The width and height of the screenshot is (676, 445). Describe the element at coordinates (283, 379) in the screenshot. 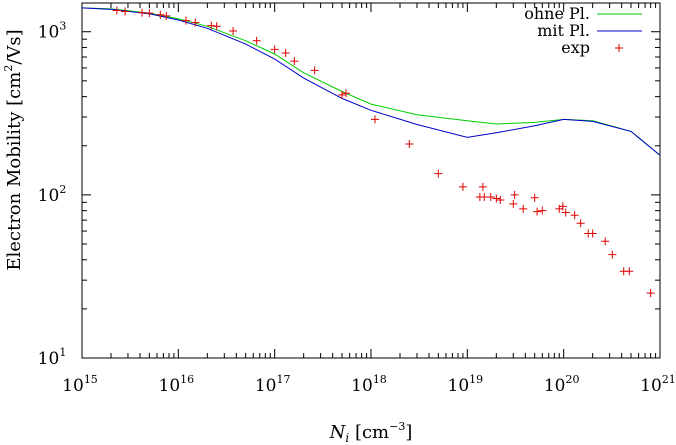

I see `x-tick-label-exp: 17` at that location.